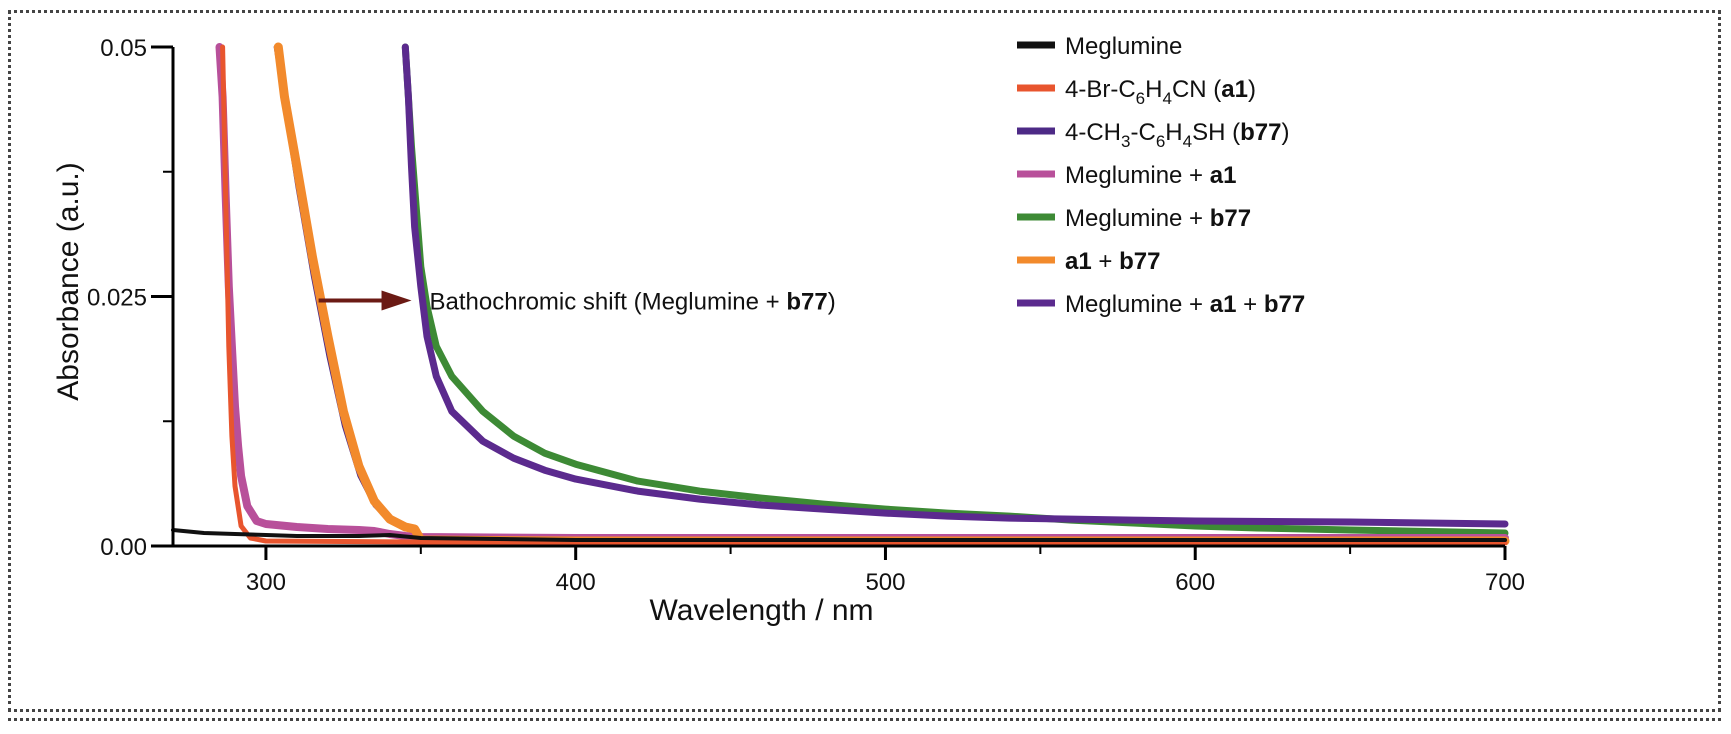 Image resolution: width=1731 pixels, height=734 pixels. Describe the element at coordinates (117, 298) in the screenshot. I see `y-tick-label: 0.025` at that location.